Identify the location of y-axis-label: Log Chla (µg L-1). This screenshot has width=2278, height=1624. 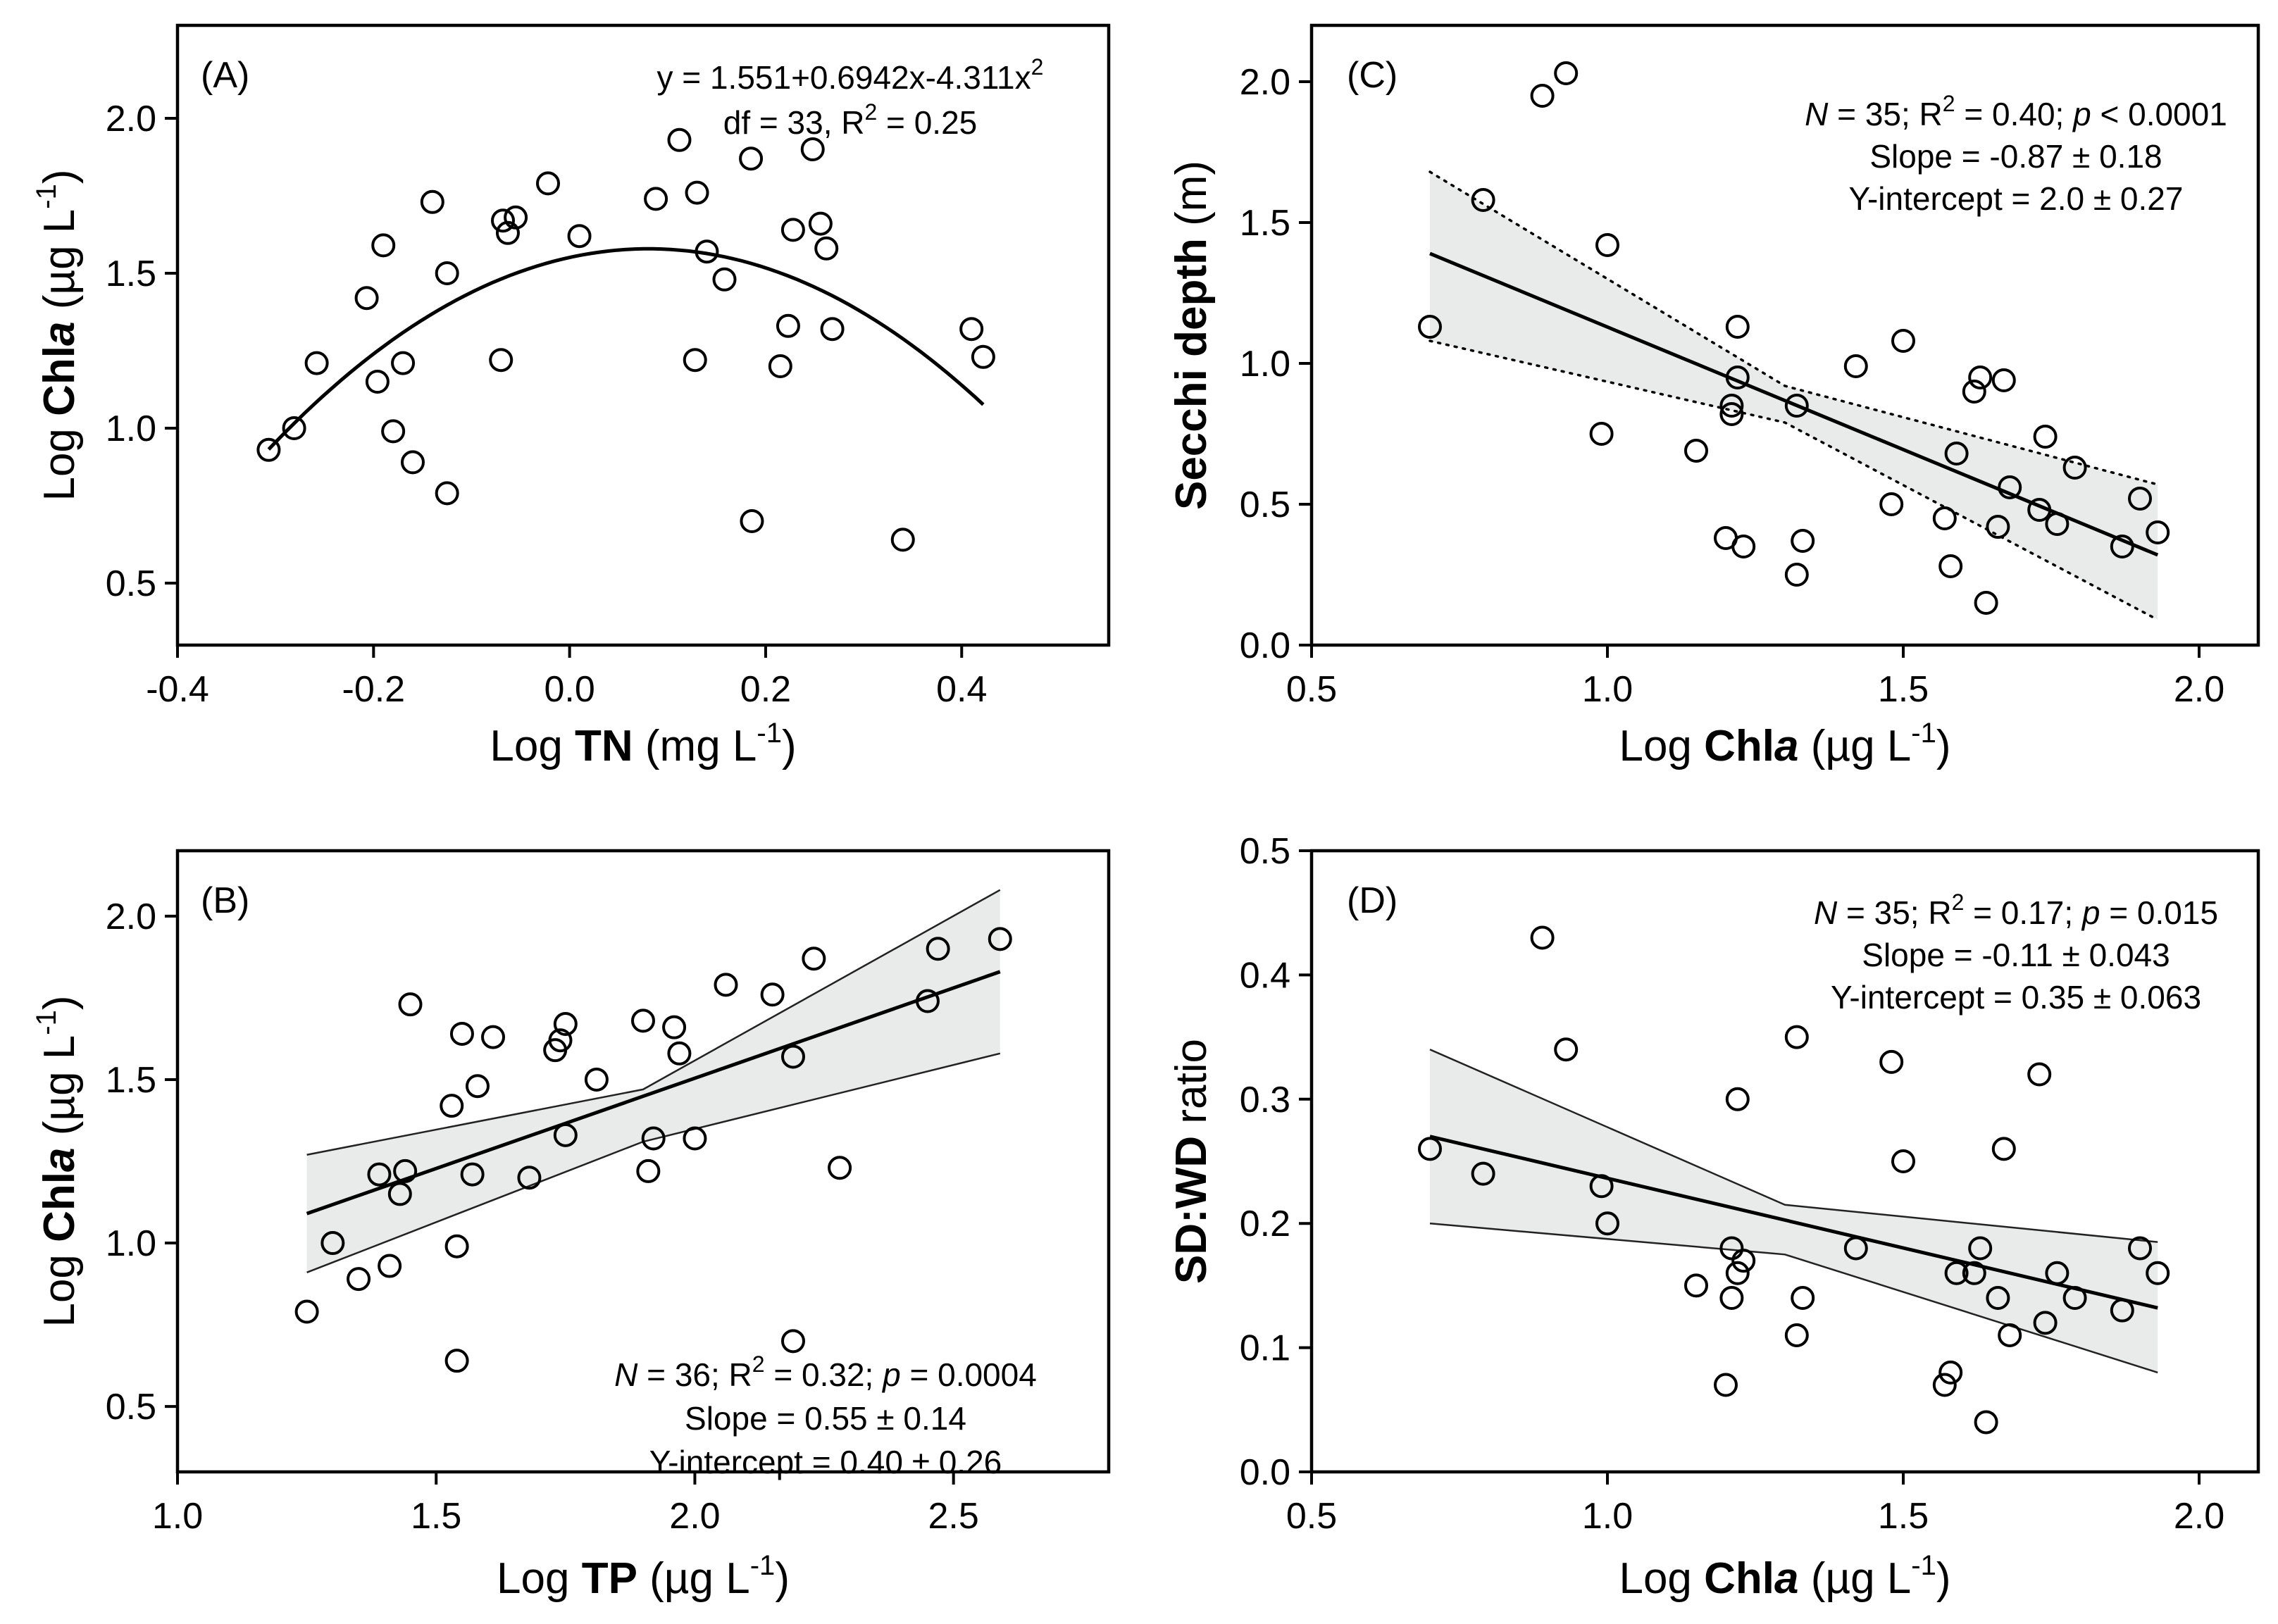
(57, 1161).